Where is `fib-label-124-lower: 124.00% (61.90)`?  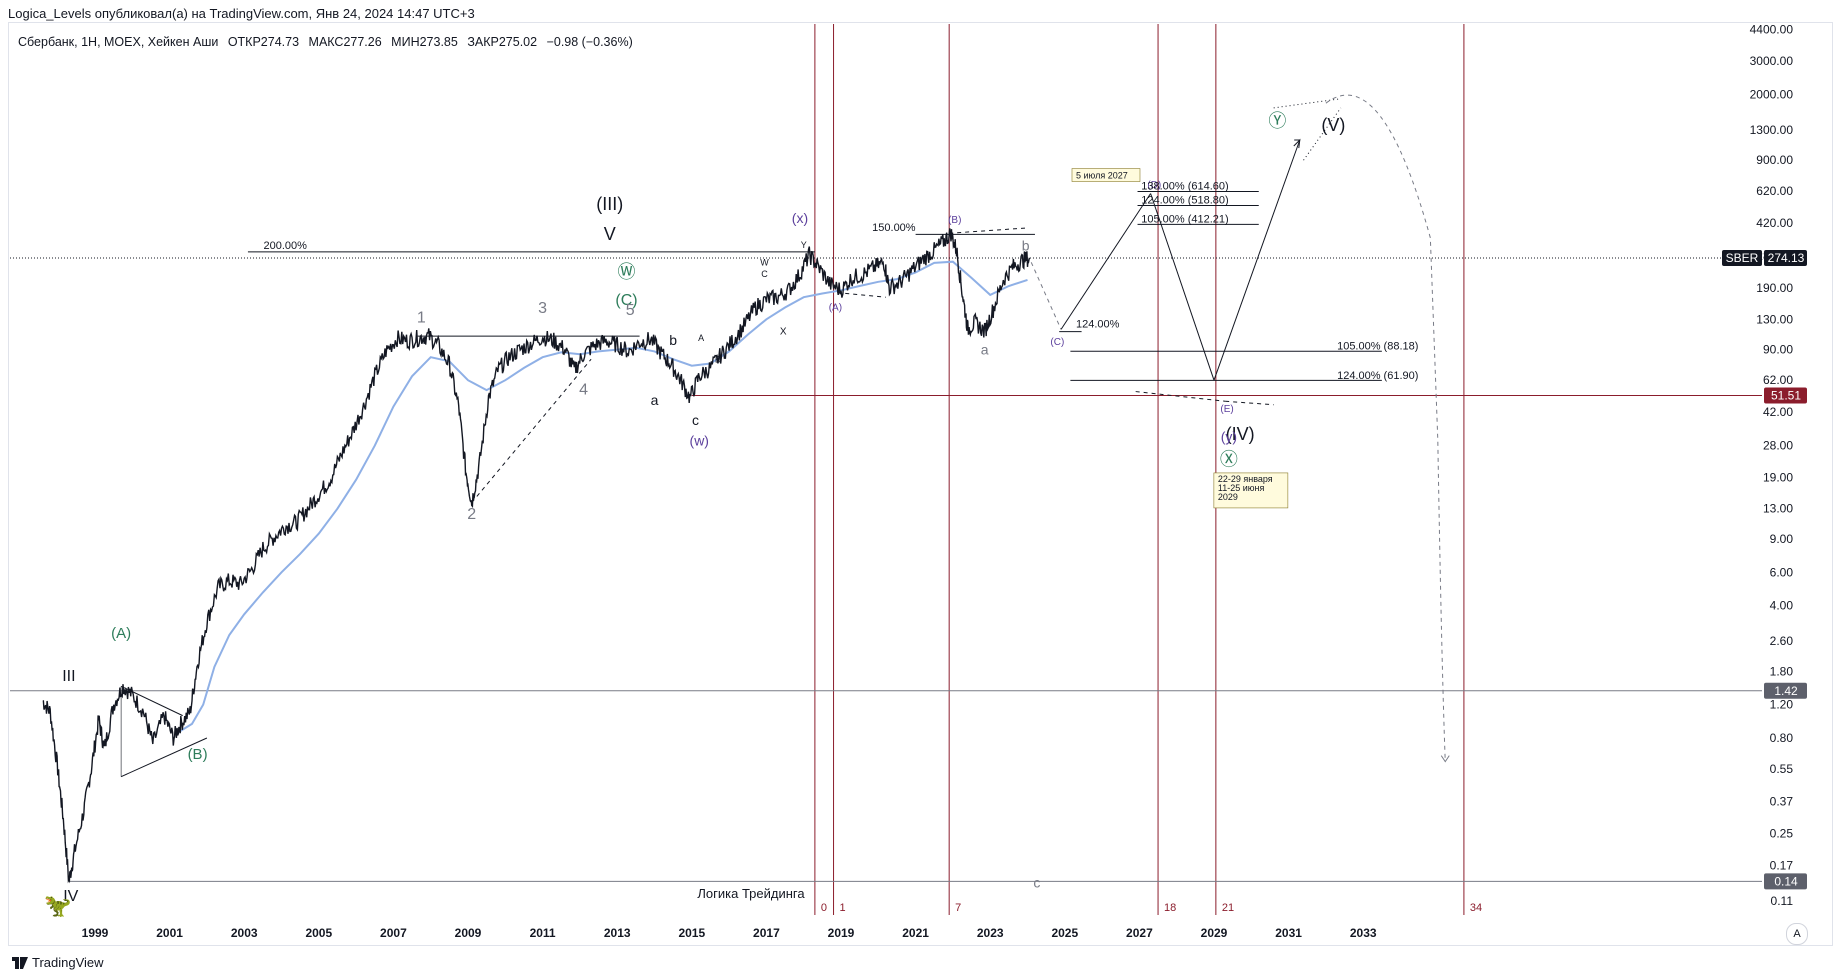 fib-label-124-lower: 124.00% (61.90) is located at coordinates (1377, 376).